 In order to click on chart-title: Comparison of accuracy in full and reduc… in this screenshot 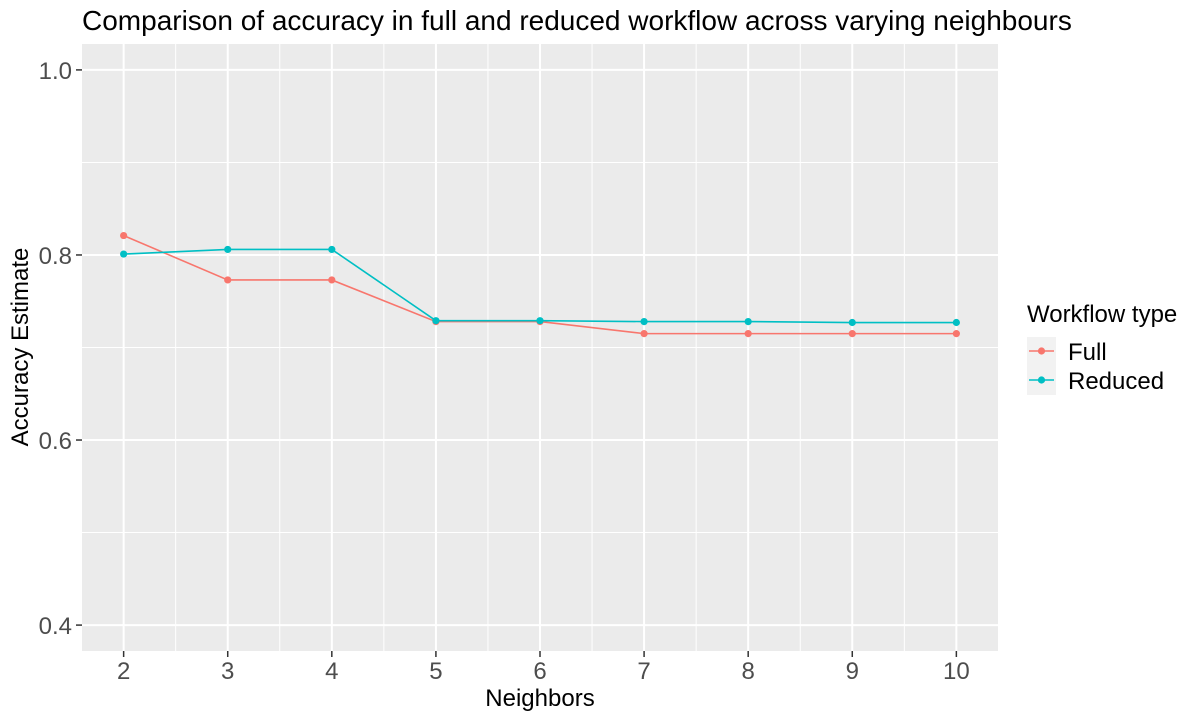, I will do `click(577, 20)`.